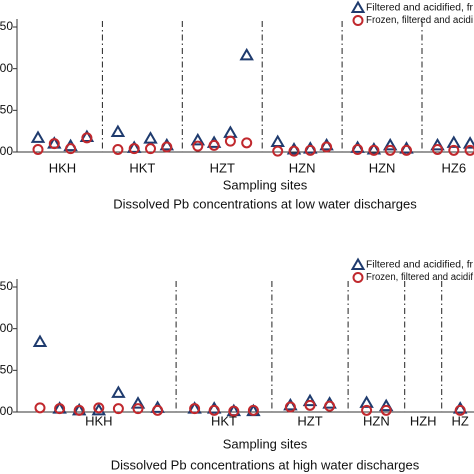 Image resolution: width=474 pixels, height=474 pixels. Describe the element at coordinates (423, 420) in the screenshot. I see `group-label: HZH` at that location.